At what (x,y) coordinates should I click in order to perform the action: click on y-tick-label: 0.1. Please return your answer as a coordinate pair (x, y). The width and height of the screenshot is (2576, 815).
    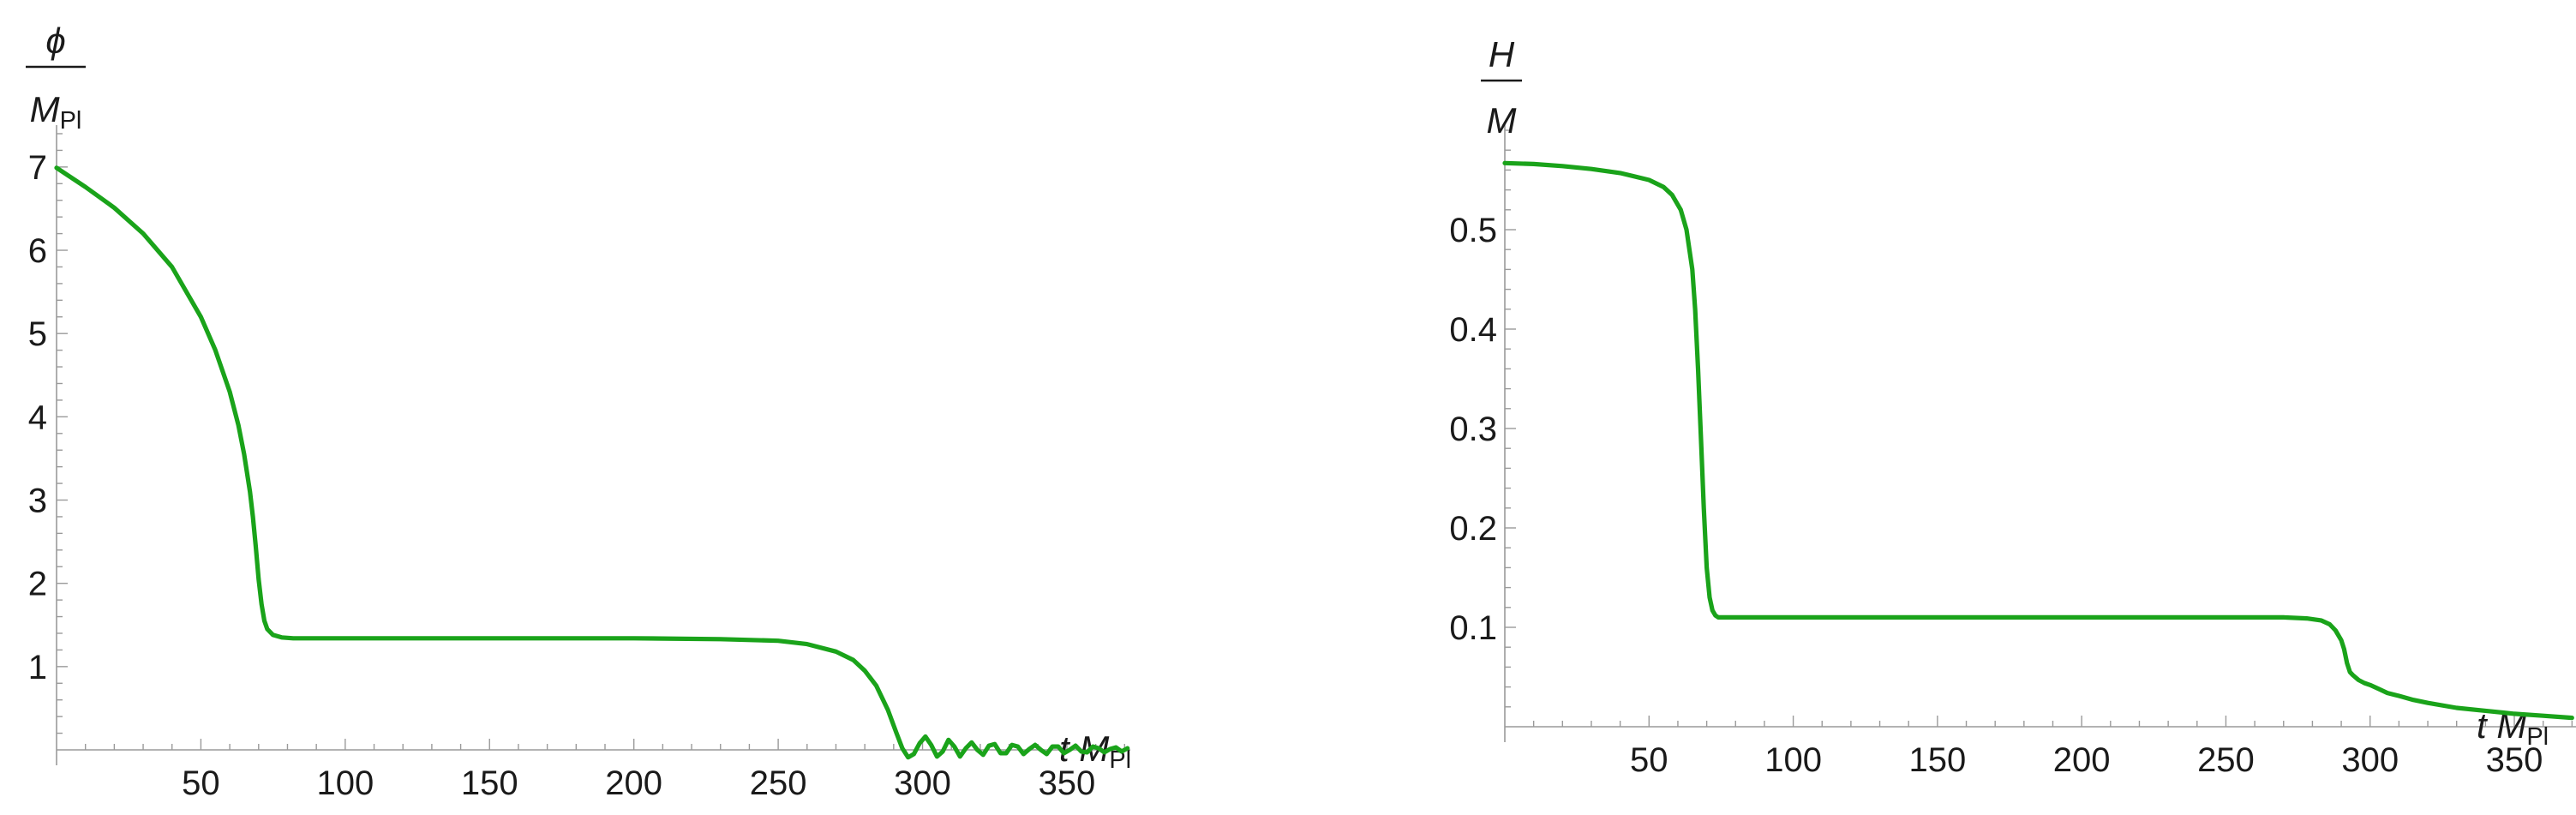
    Looking at the image, I should click on (1473, 628).